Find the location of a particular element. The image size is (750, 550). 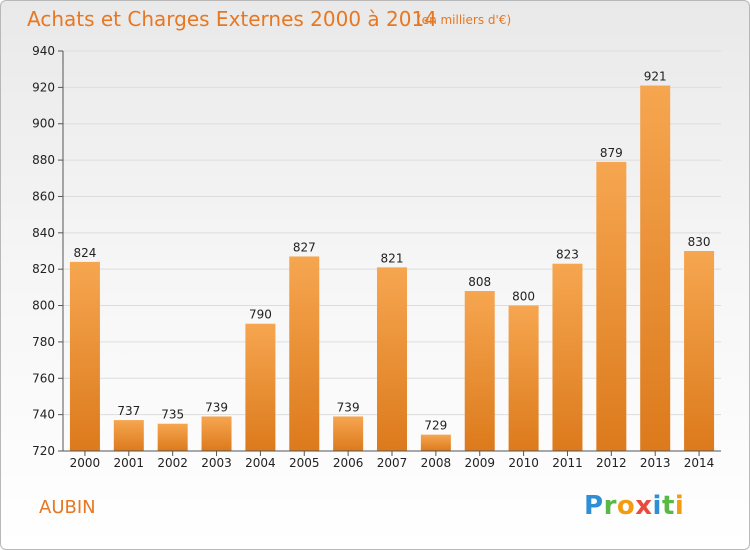

data-label: 737 is located at coordinates (128, 411).